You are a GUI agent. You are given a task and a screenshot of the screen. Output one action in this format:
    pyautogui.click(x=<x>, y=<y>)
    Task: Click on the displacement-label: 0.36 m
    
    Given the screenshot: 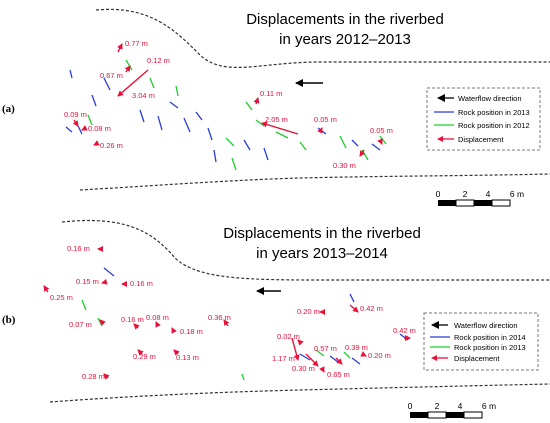 What is the action you would take?
    pyautogui.click(x=219, y=317)
    